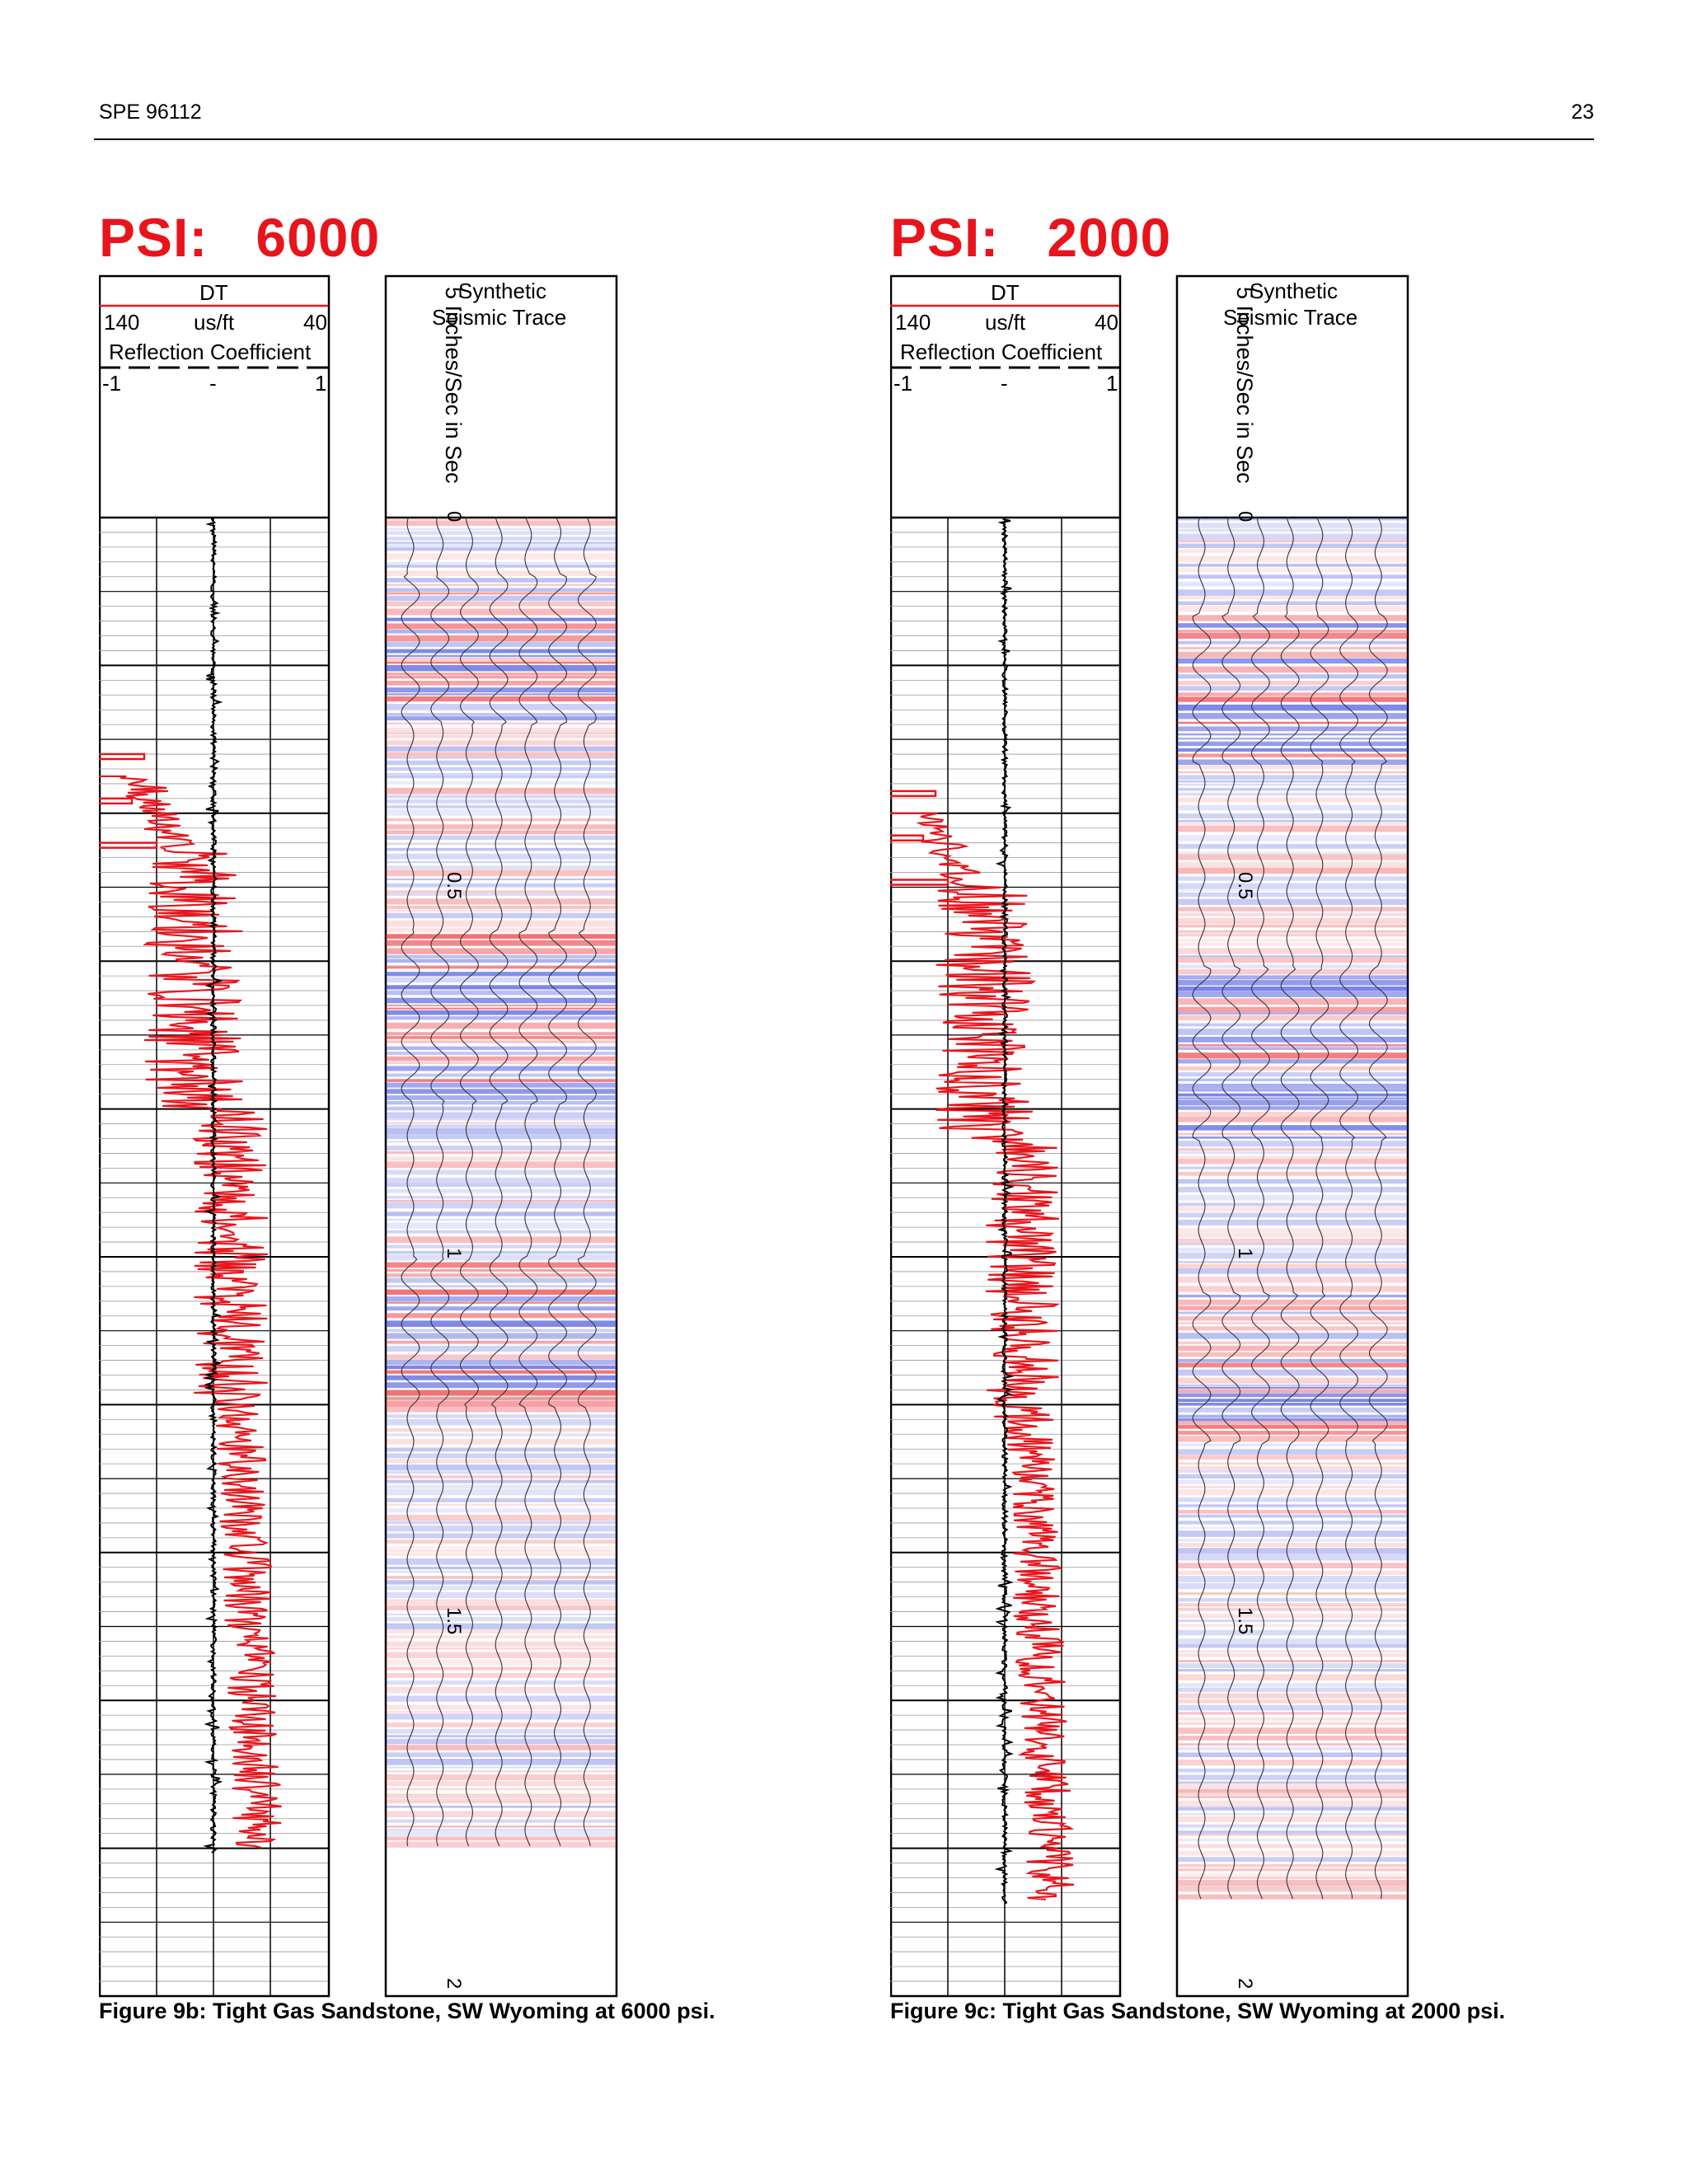 The height and width of the screenshot is (2184, 1688). I want to click on time-tick-1: 1, so click(454, 1253).